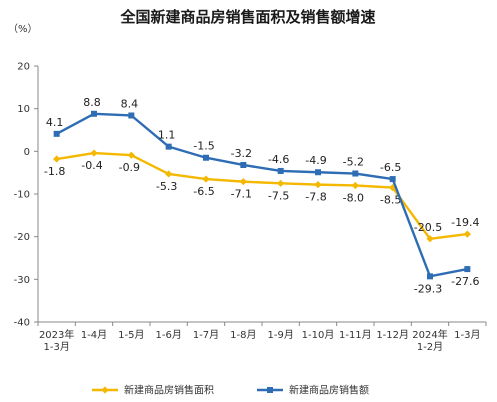  Describe the element at coordinates (54, 171) in the screenshot. I see `data-label: -1.8` at that location.